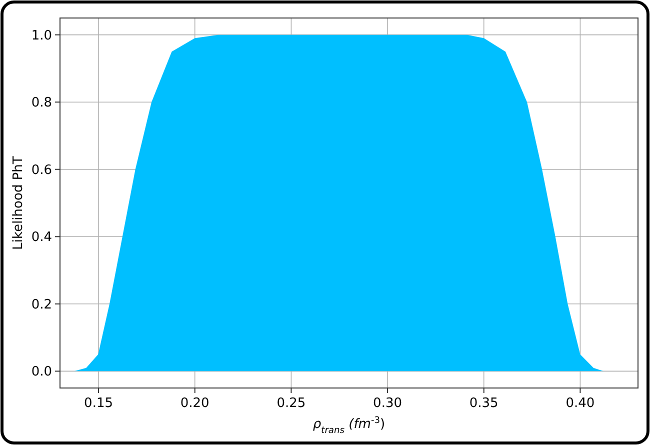  Describe the element at coordinates (41, 238) in the screenshot. I see `y-tick-label: 0.4` at that location.